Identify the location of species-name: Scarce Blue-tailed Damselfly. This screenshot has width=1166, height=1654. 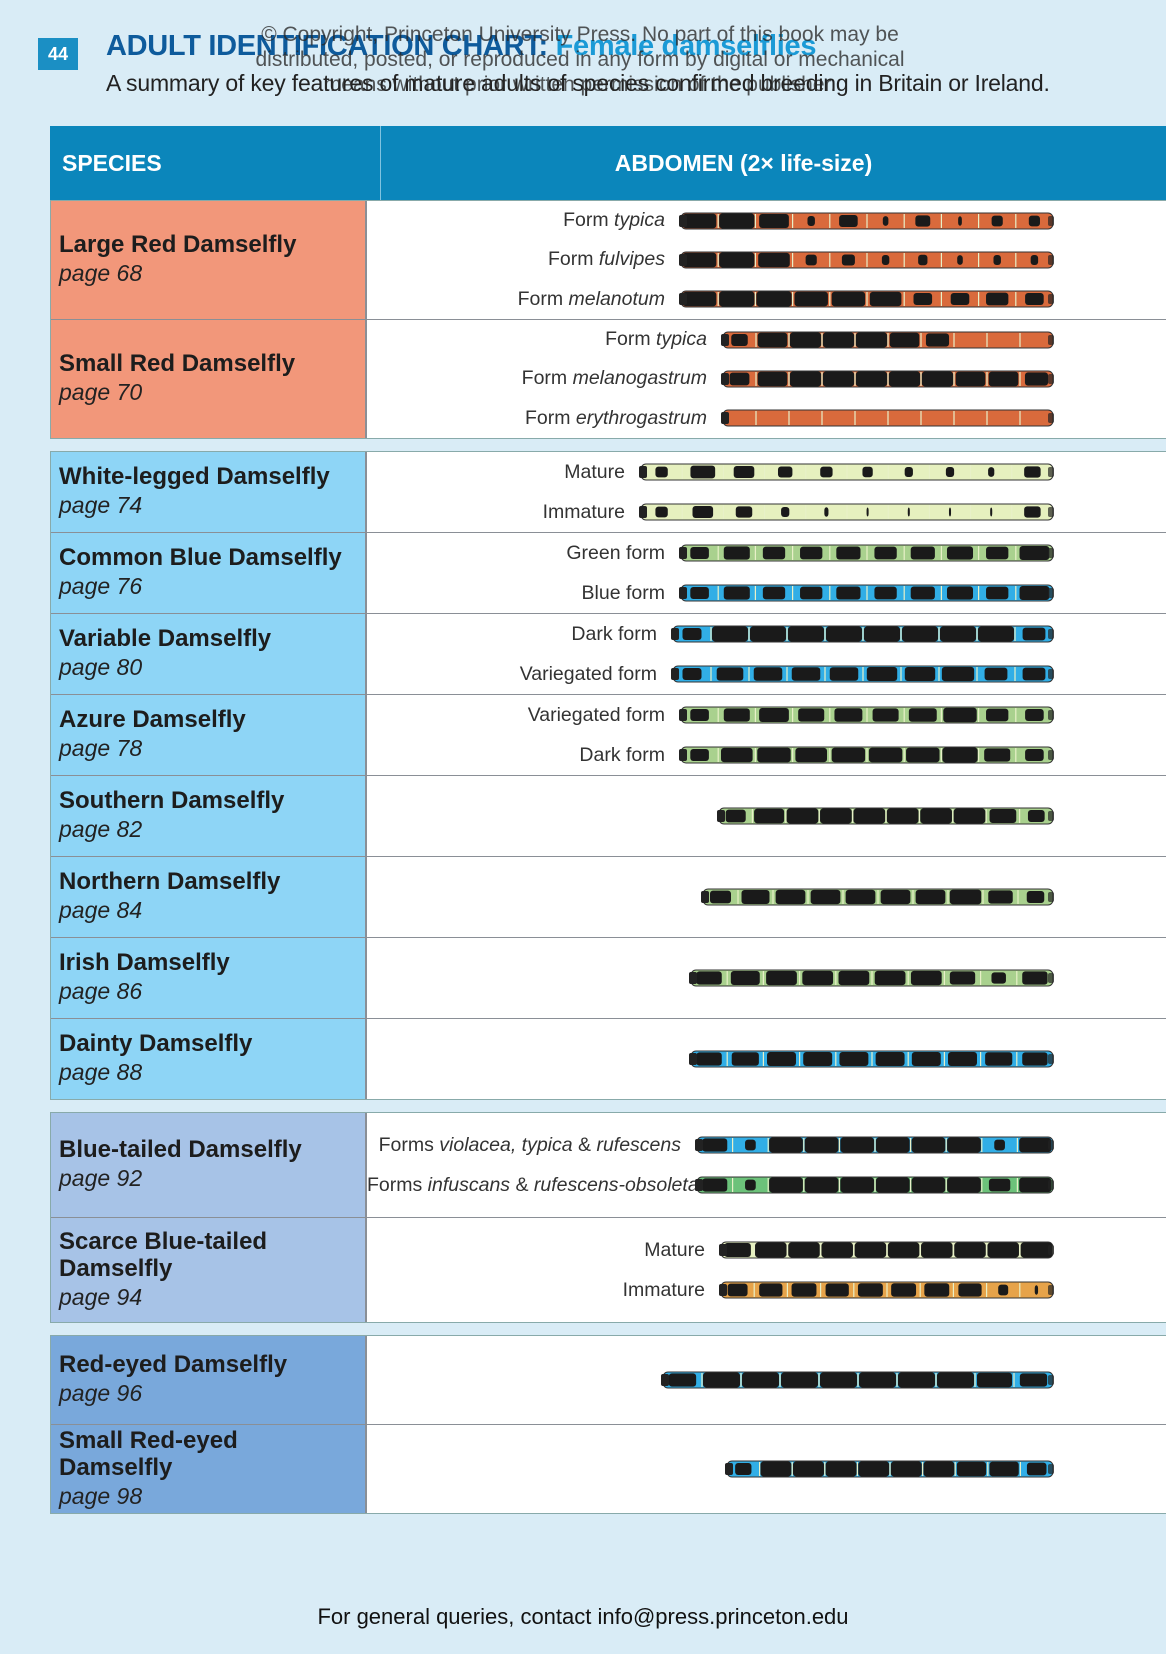
(163, 1254).